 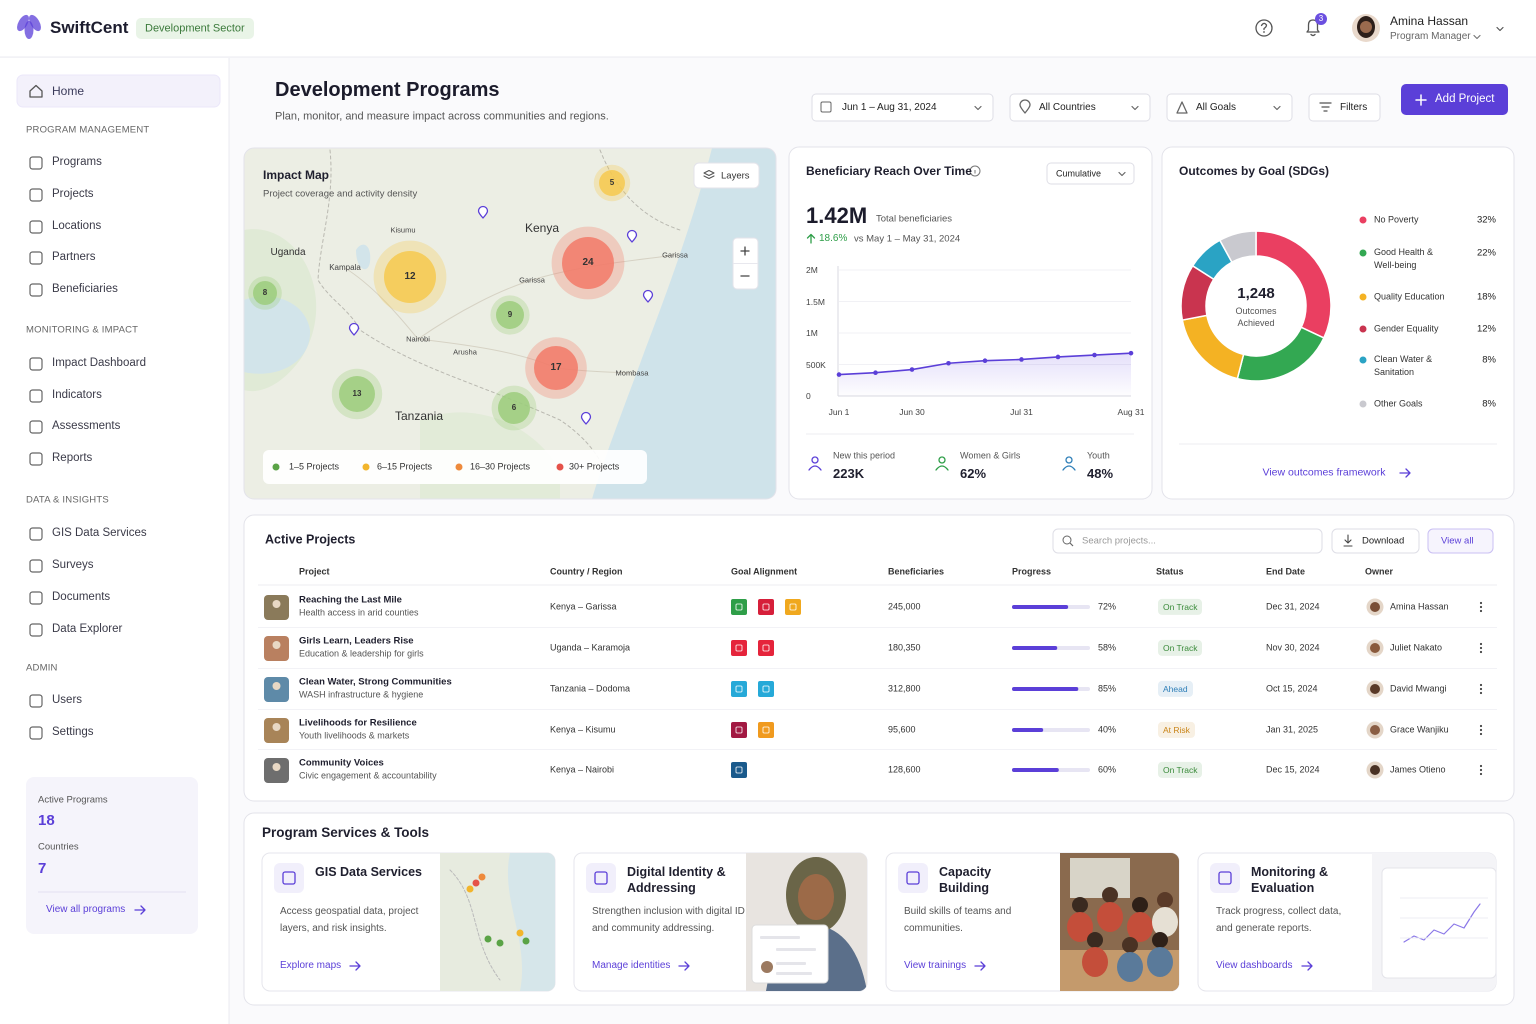 What do you see at coordinates (68, 90) in the screenshot?
I see `nav-item: Home` at bounding box center [68, 90].